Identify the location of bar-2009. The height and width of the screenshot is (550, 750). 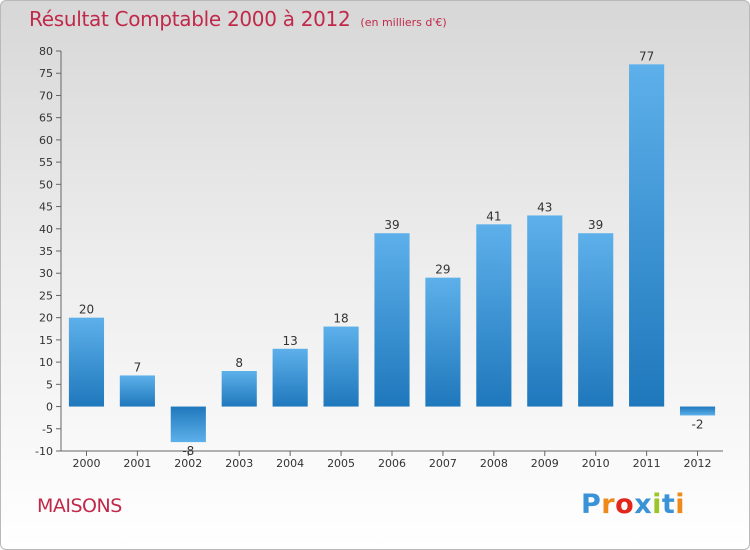
(545, 311).